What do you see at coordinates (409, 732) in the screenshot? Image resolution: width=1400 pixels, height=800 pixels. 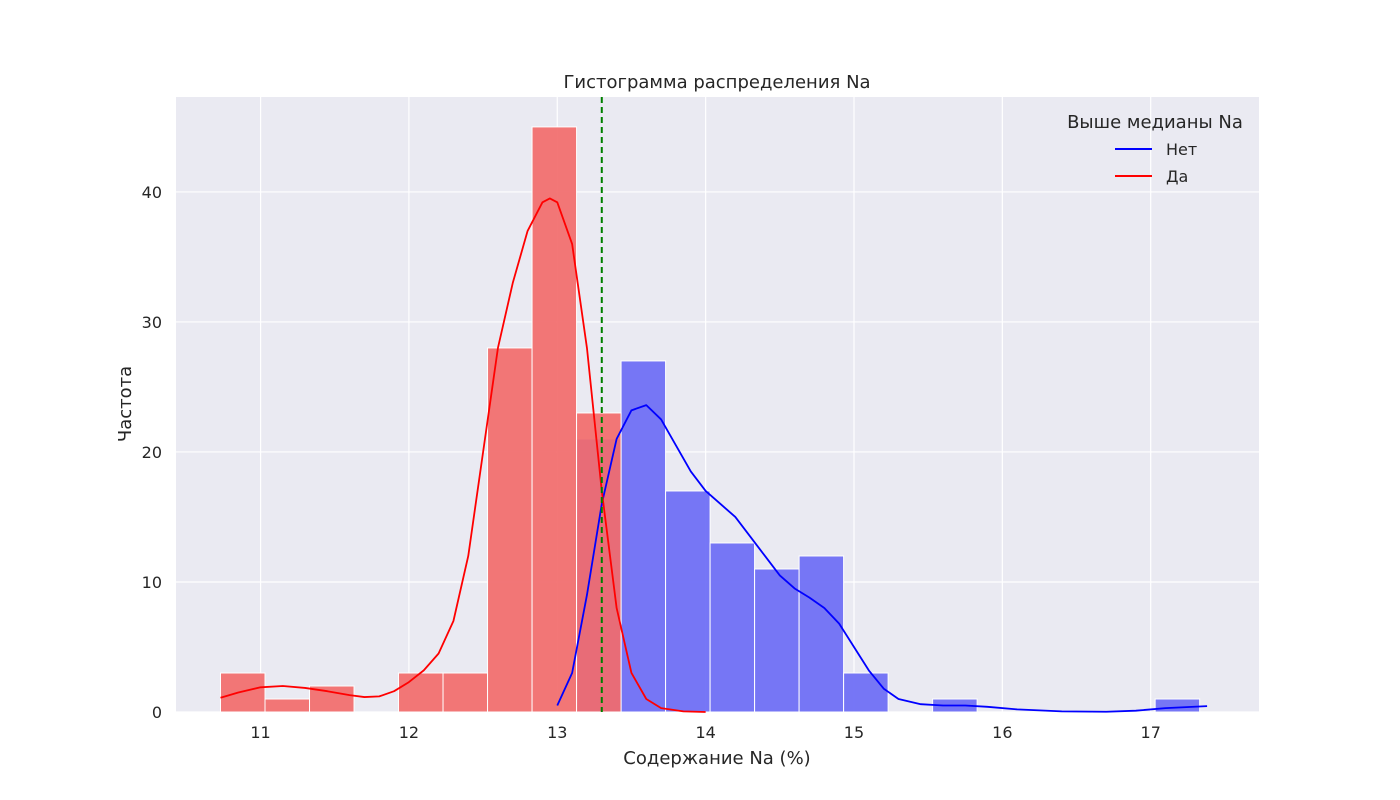 I see `x-tick-label: 12` at bounding box center [409, 732].